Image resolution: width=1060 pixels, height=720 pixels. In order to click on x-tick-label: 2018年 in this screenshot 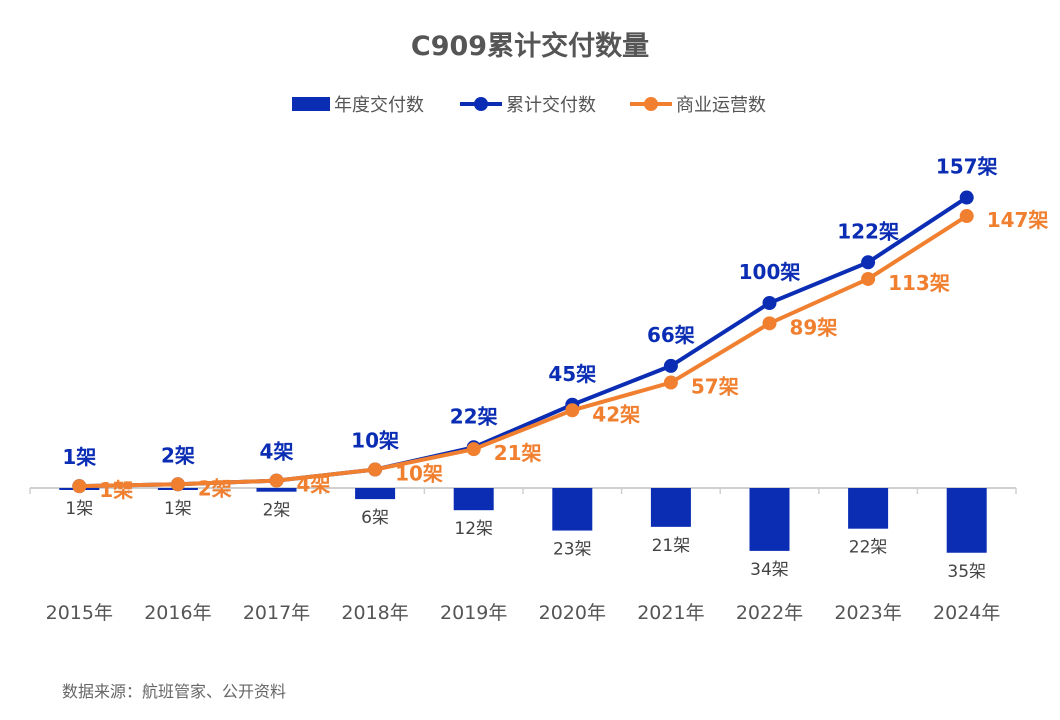, I will do `click(374, 613)`.